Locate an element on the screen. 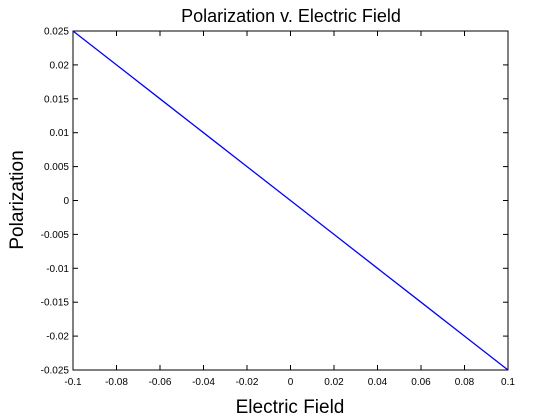 The height and width of the screenshot is (420, 560). y-tick-label: 0.015 is located at coordinates (56, 99).